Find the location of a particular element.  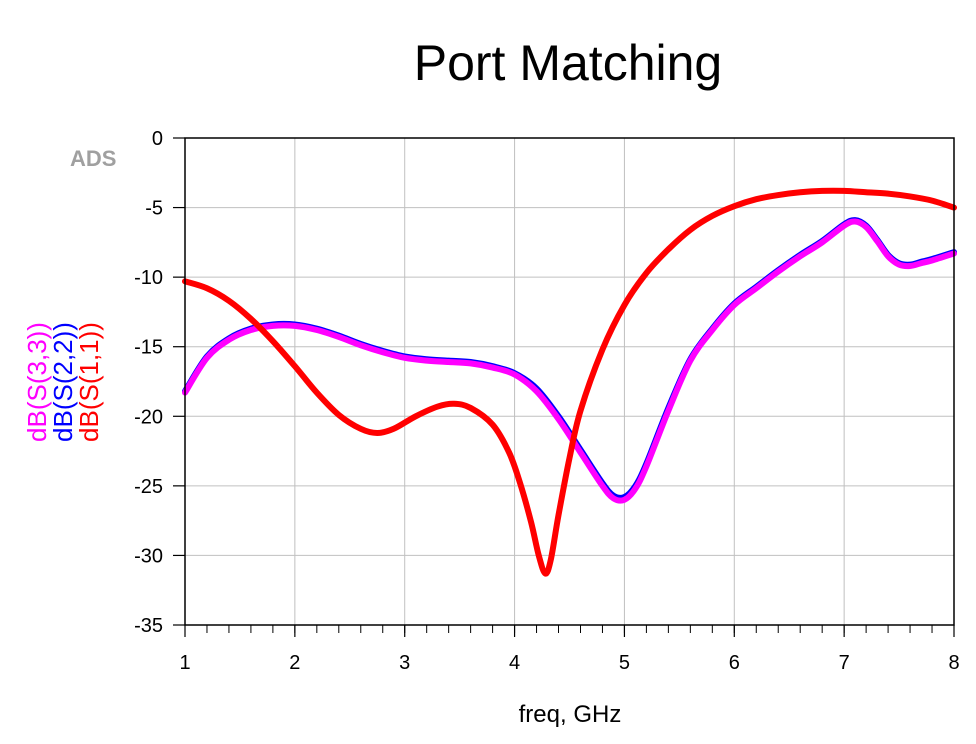

y-tick-label: -25 is located at coordinates (148, 487).